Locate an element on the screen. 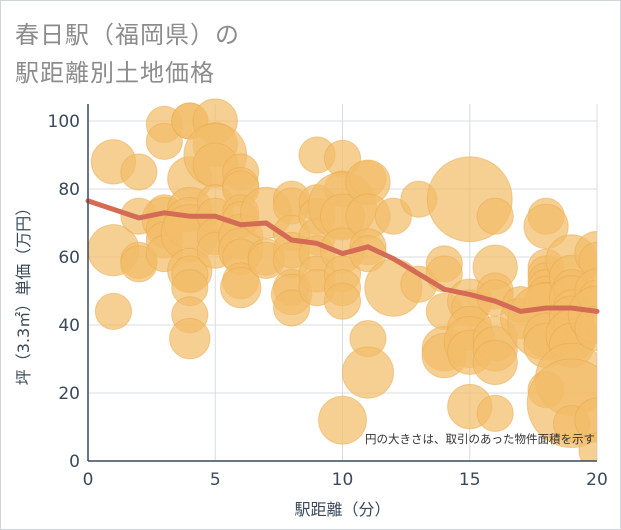  x-axis-label: 駅距離（分） is located at coordinates (342, 509).